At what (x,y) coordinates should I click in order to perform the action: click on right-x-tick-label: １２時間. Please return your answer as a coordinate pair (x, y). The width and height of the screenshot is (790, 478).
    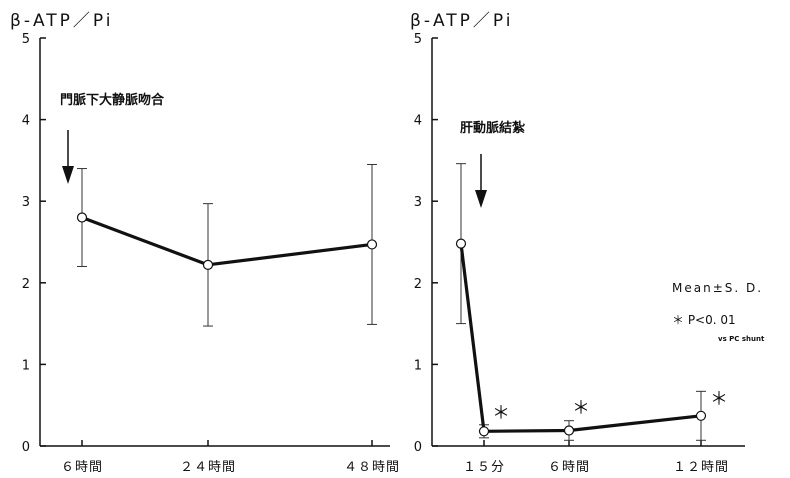
    Looking at the image, I should click on (701, 467).